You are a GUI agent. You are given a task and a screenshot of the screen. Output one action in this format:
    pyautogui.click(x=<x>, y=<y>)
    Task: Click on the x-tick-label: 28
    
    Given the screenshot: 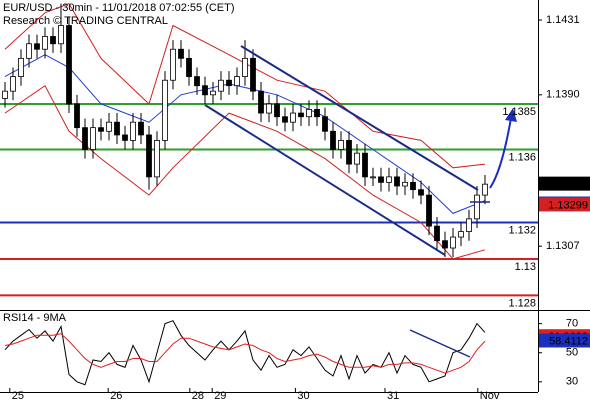 What is the action you would take?
    pyautogui.click(x=198, y=395)
    